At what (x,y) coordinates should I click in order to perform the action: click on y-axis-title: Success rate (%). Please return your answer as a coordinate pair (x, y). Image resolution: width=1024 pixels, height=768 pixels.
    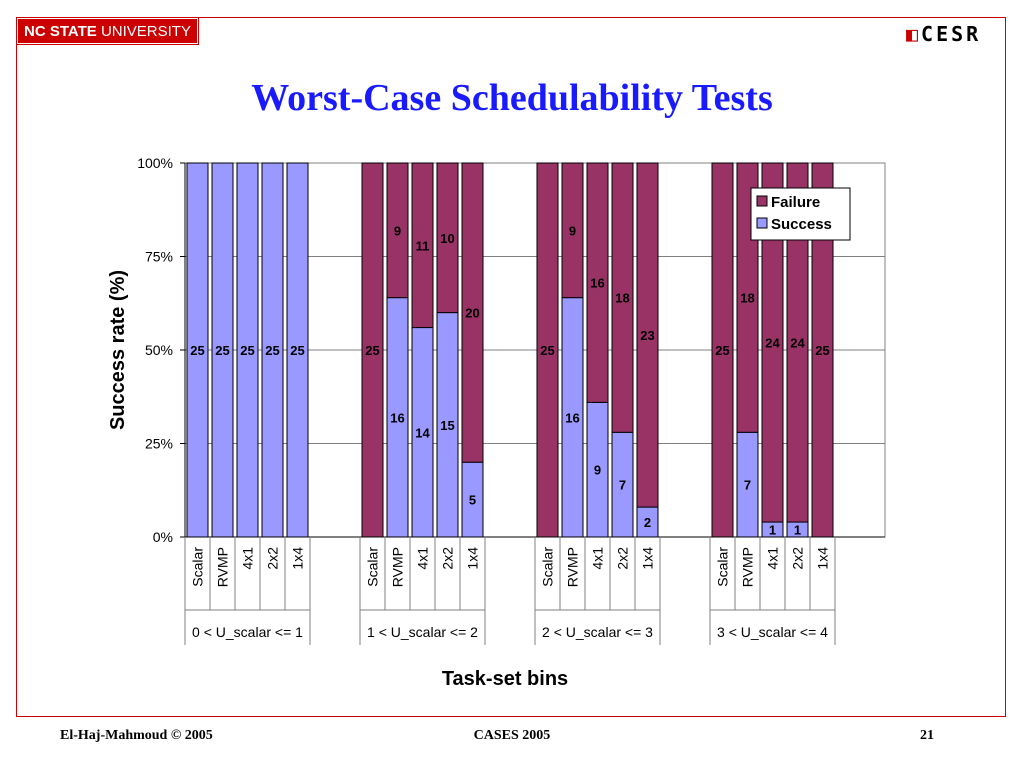
    Looking at the image, I should click on (118, 350).